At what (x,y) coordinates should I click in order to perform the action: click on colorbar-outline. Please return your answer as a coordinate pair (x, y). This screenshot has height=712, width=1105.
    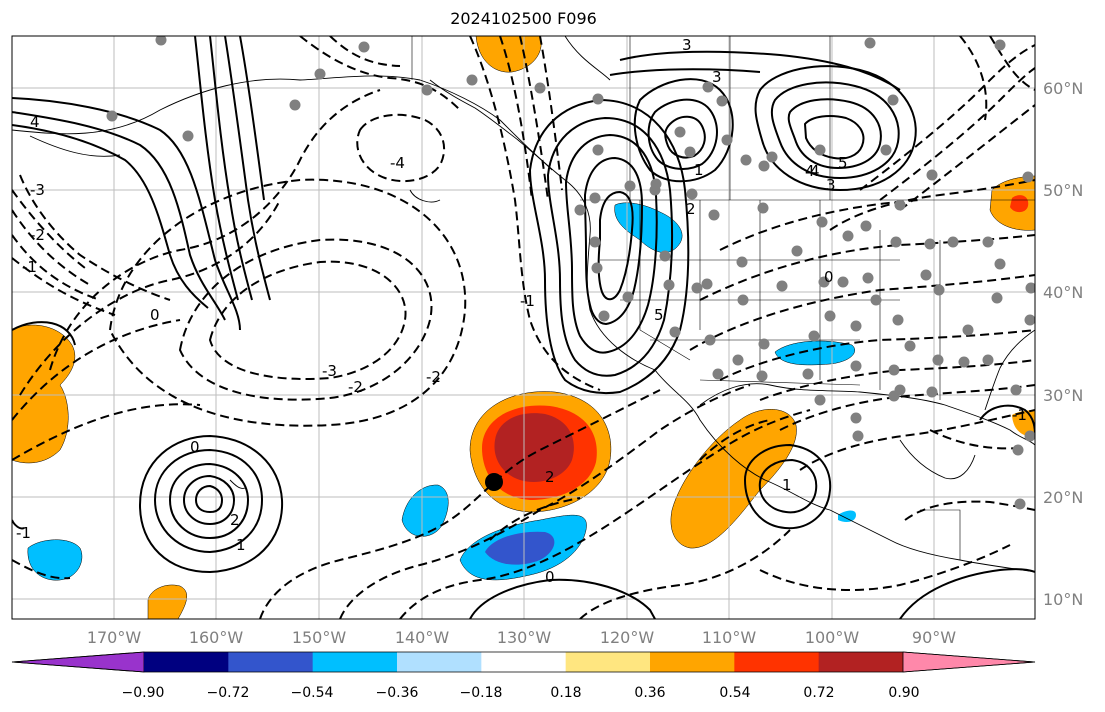
    Looking at the image, I should click on (523, 662).